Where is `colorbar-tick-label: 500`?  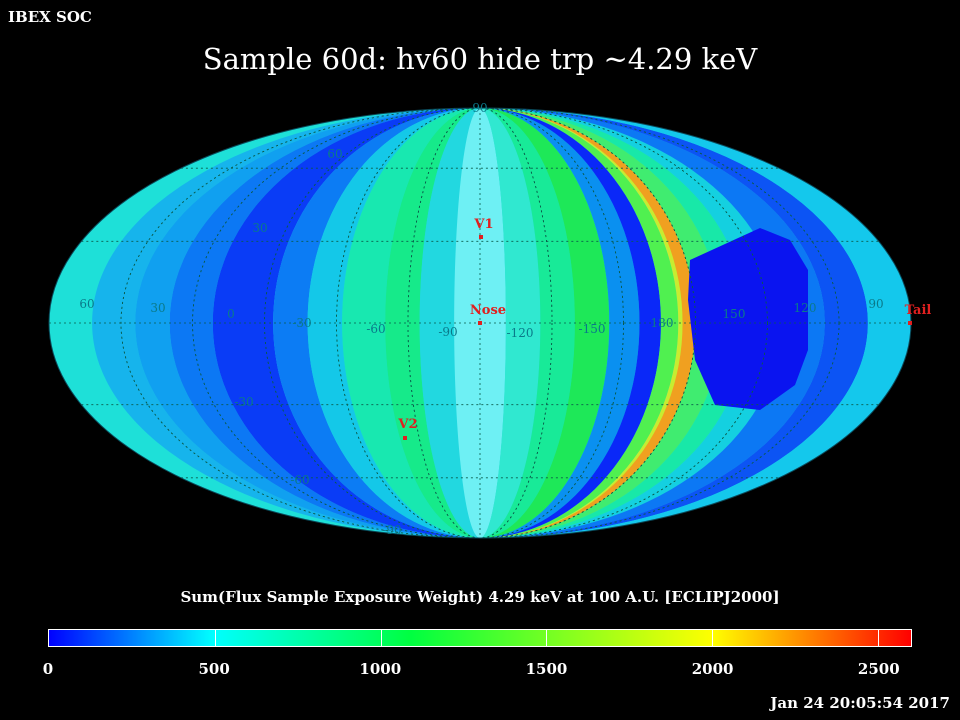
colorbar-tick-label: 500 is located at coordinates (214, 669).